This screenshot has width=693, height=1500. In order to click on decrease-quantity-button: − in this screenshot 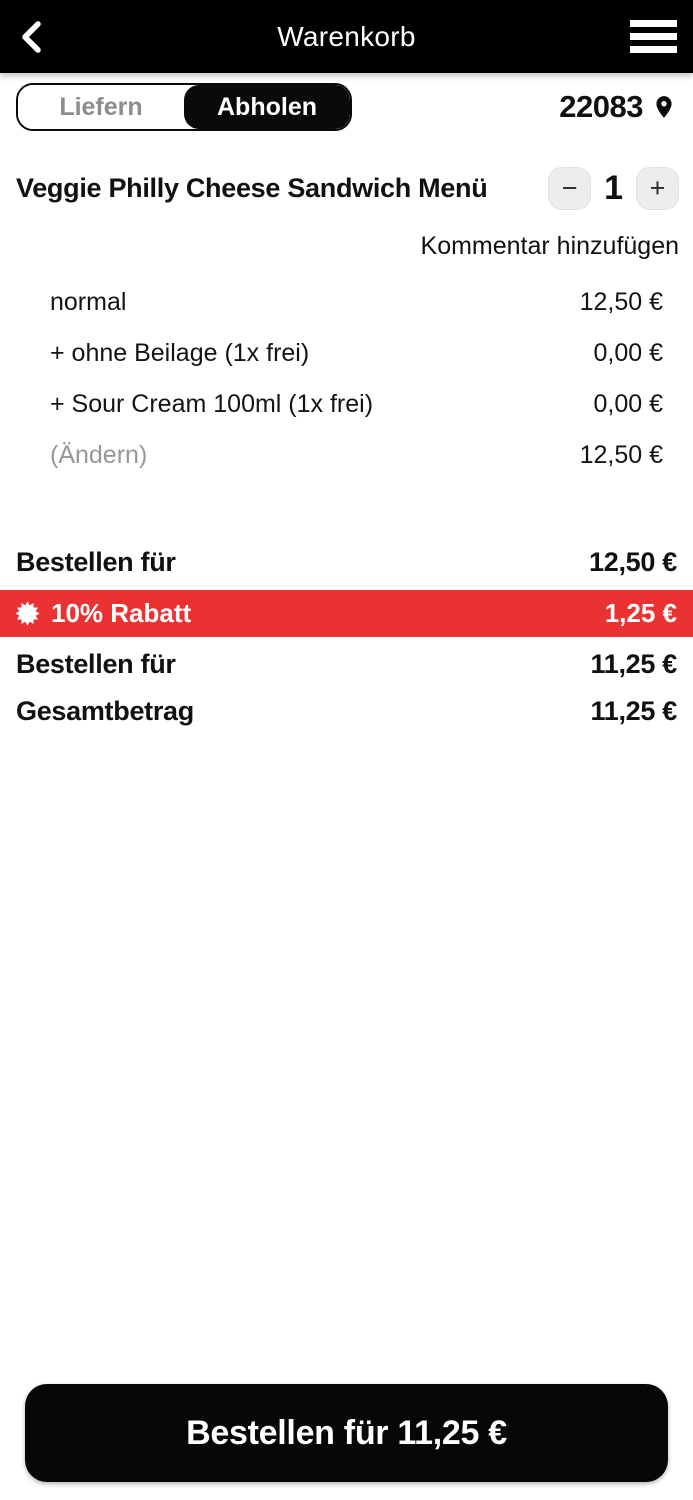, I will do `click(570, 188)`.